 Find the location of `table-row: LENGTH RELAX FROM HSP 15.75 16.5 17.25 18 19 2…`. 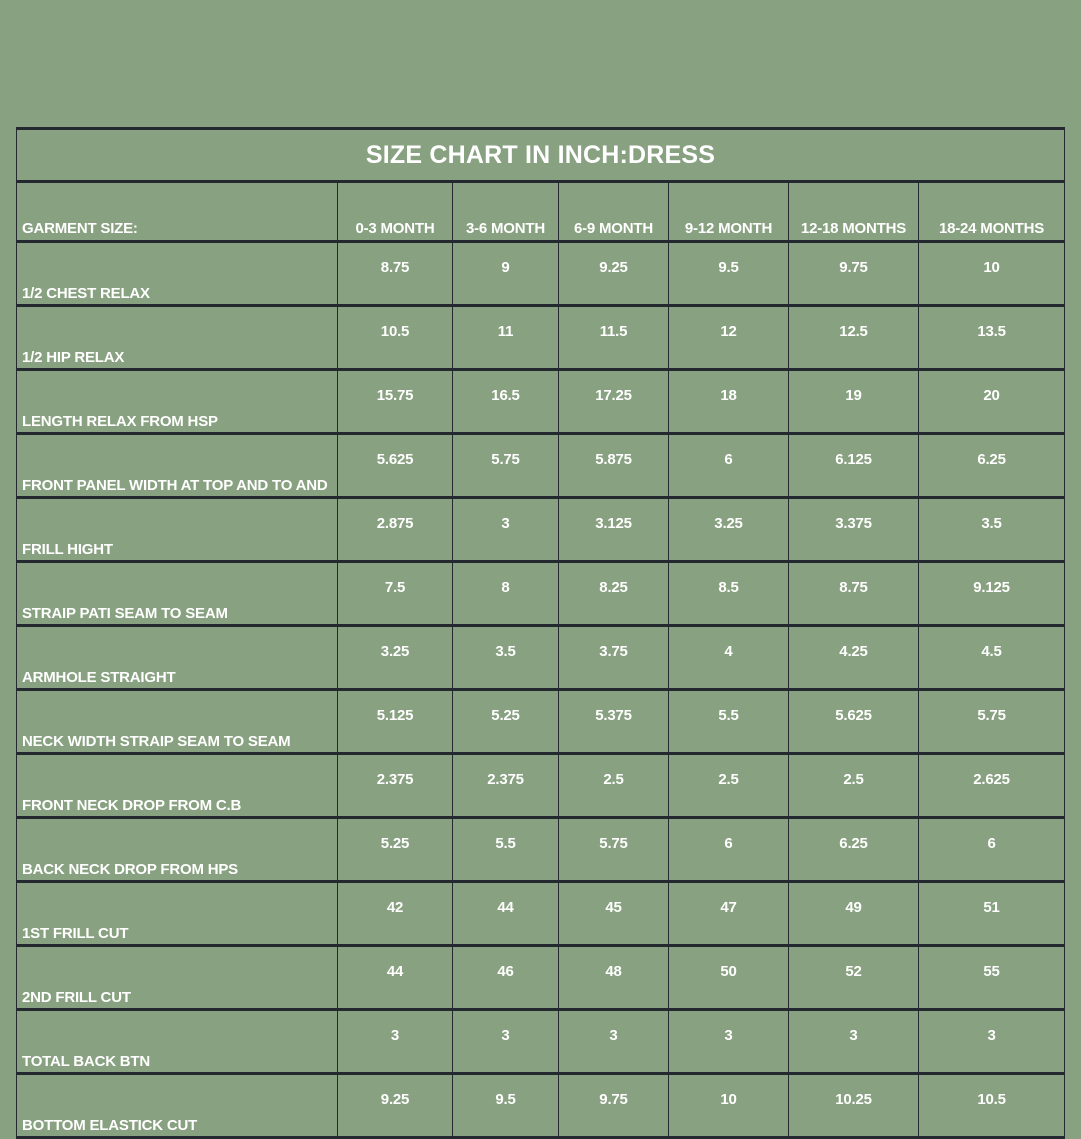

table-row: LENGTH RELAX FROM HSP 15.75 16.5 17.25 18 19 2… is located at coordinates (541, 401).